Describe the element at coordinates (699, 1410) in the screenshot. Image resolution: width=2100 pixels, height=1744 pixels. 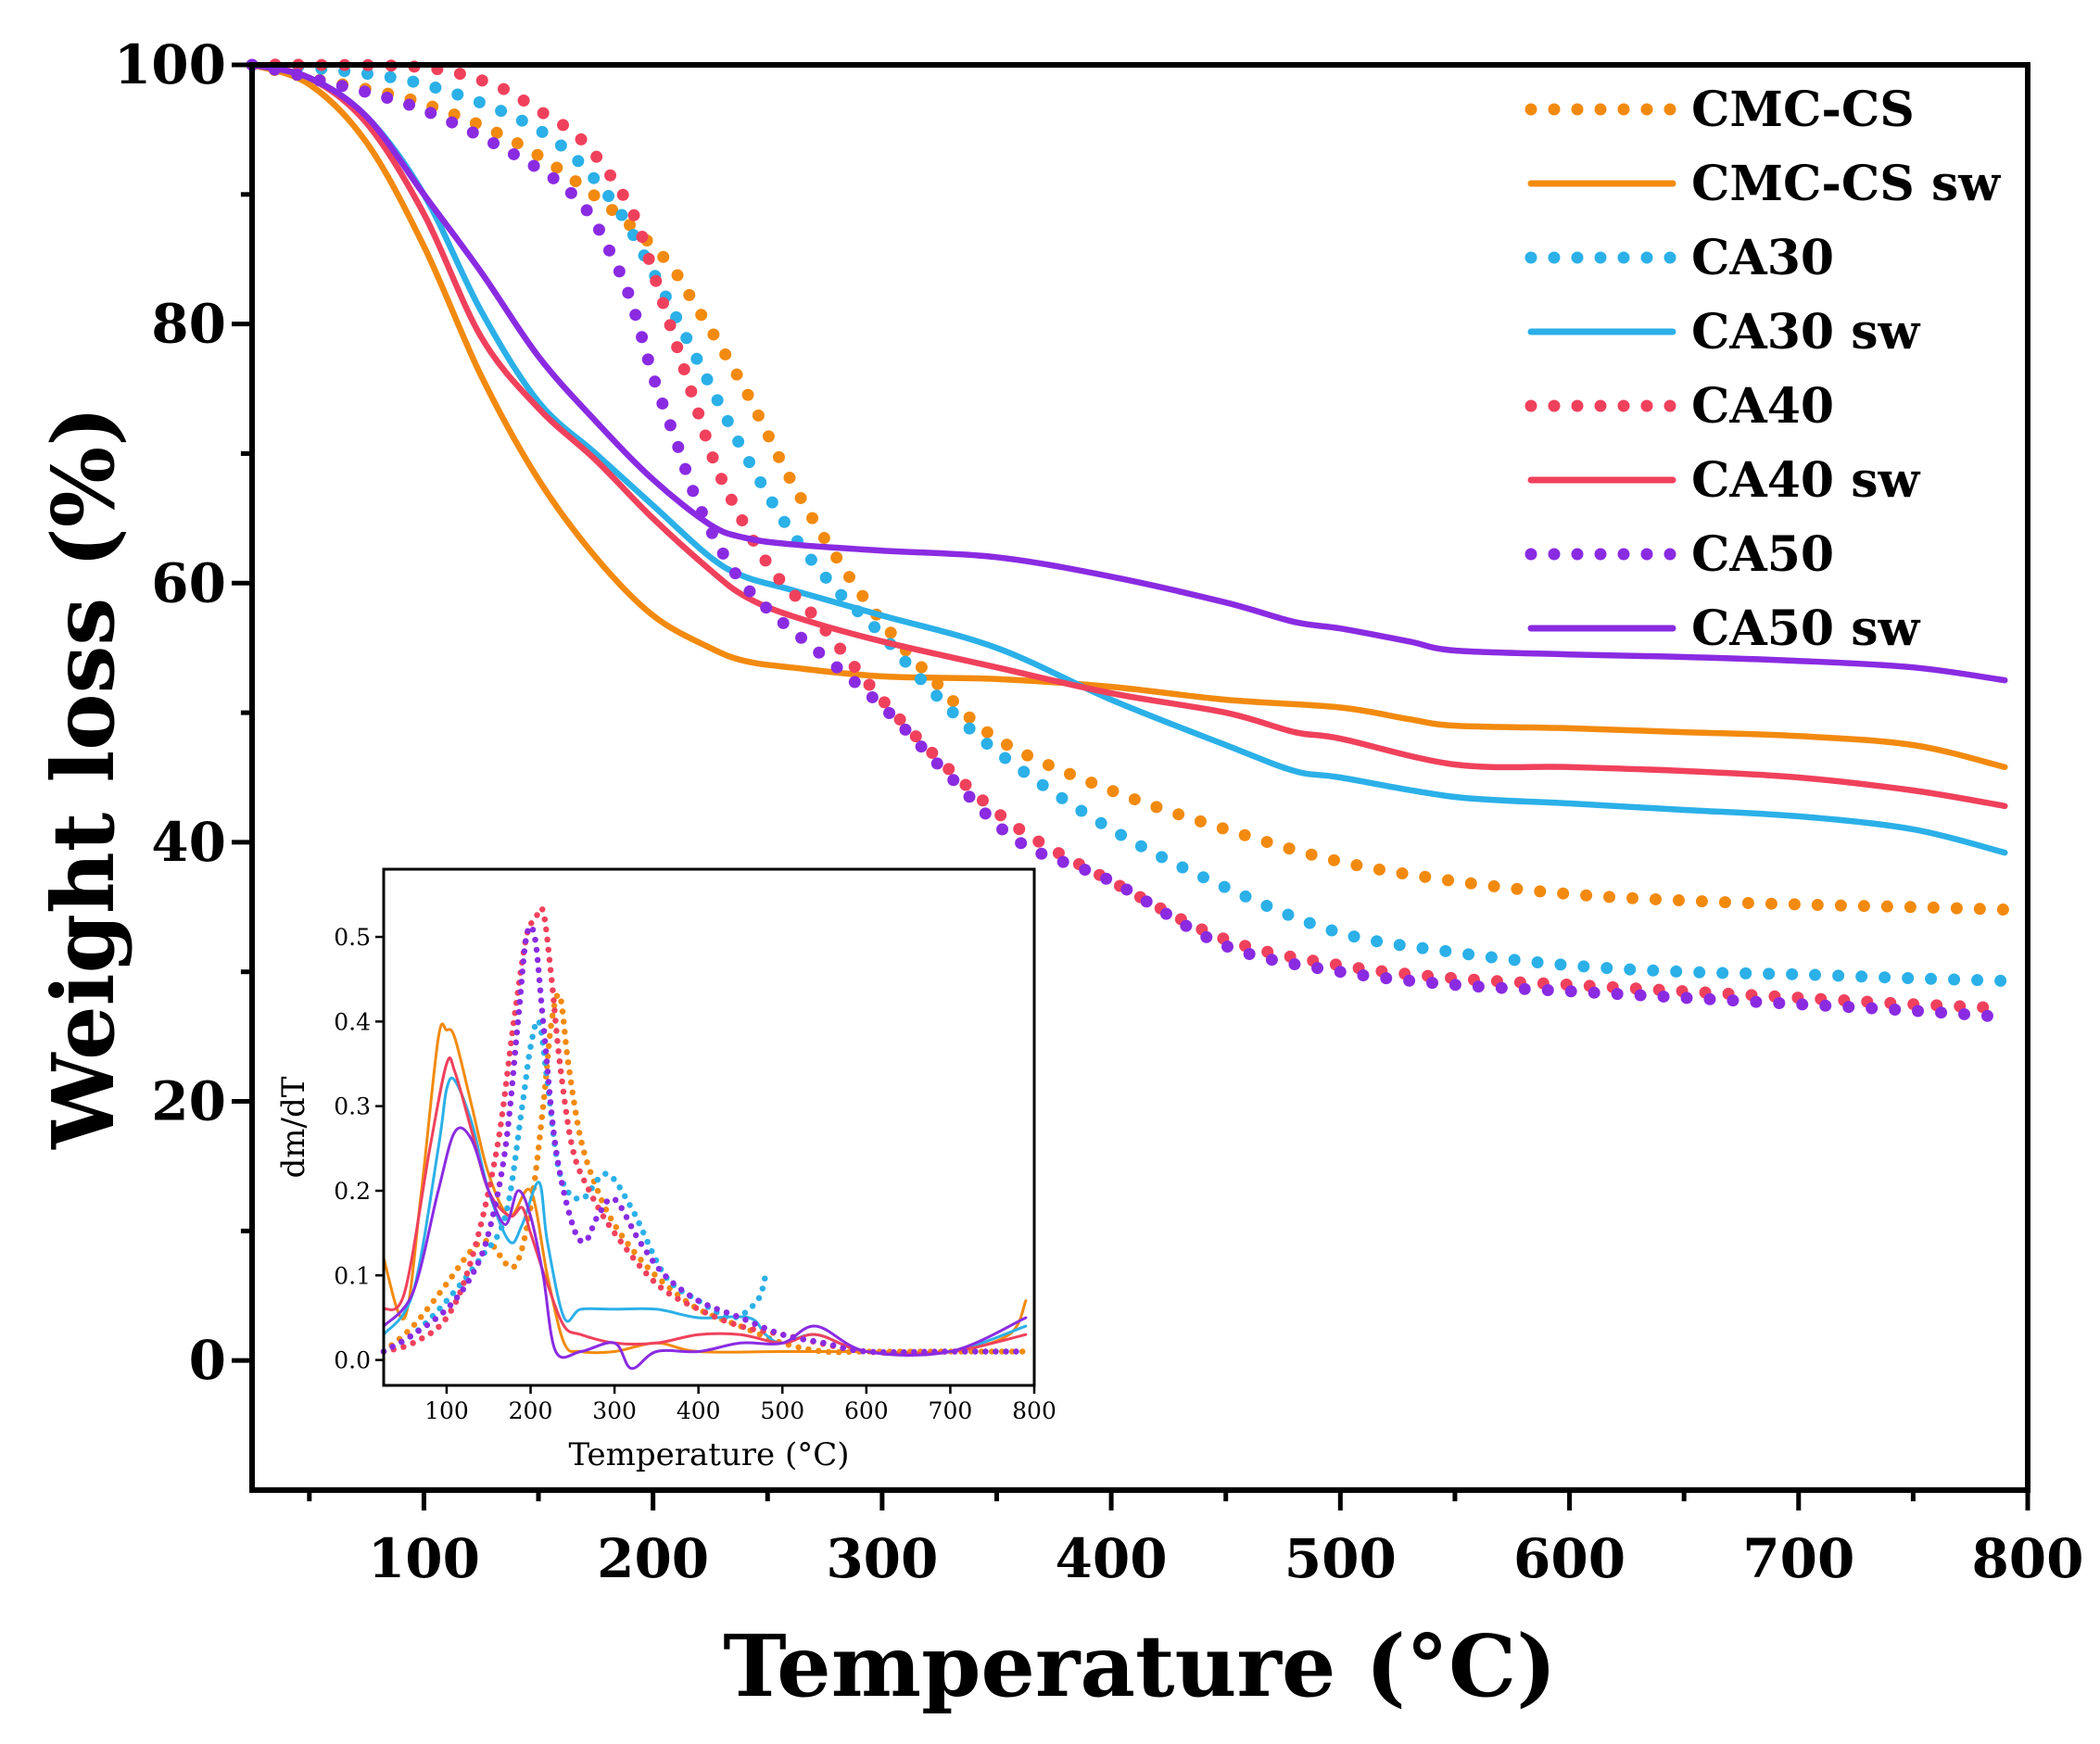
I see `inset-x-tick-label: 400` at that location.